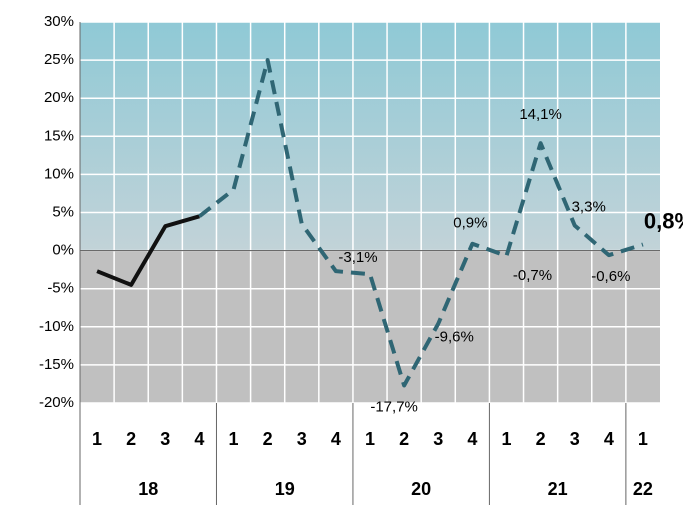 Image resolution: width=683 pixels, height=505 pixels. I want to click on data-label: 0,8%, so click(663, 220).